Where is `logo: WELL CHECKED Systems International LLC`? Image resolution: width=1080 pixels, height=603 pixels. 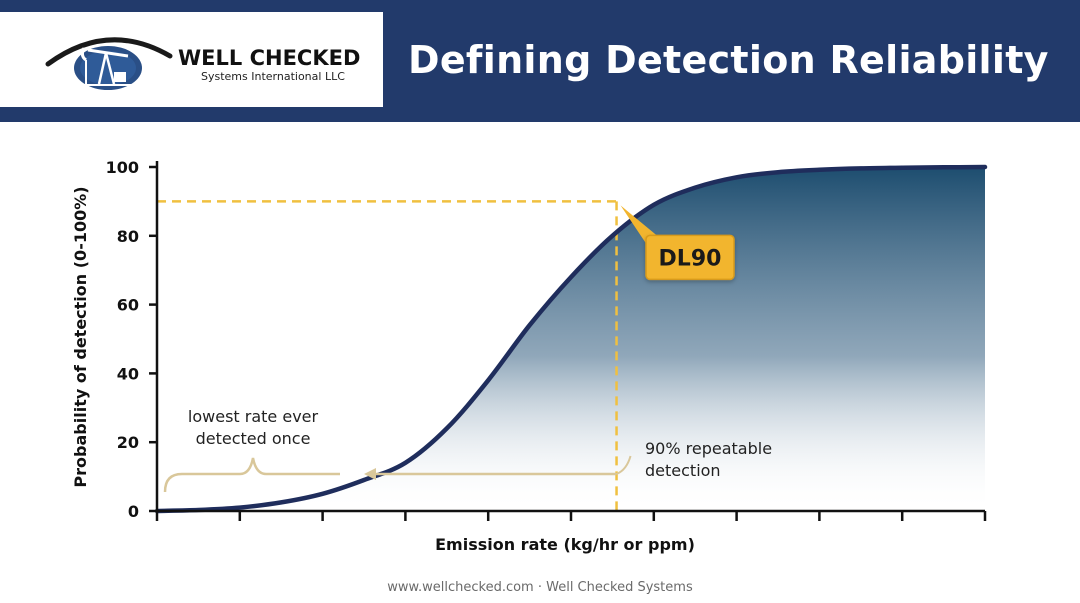
logo: WELL CHECKED Systems International LLC is located at coordinates (191, 59).